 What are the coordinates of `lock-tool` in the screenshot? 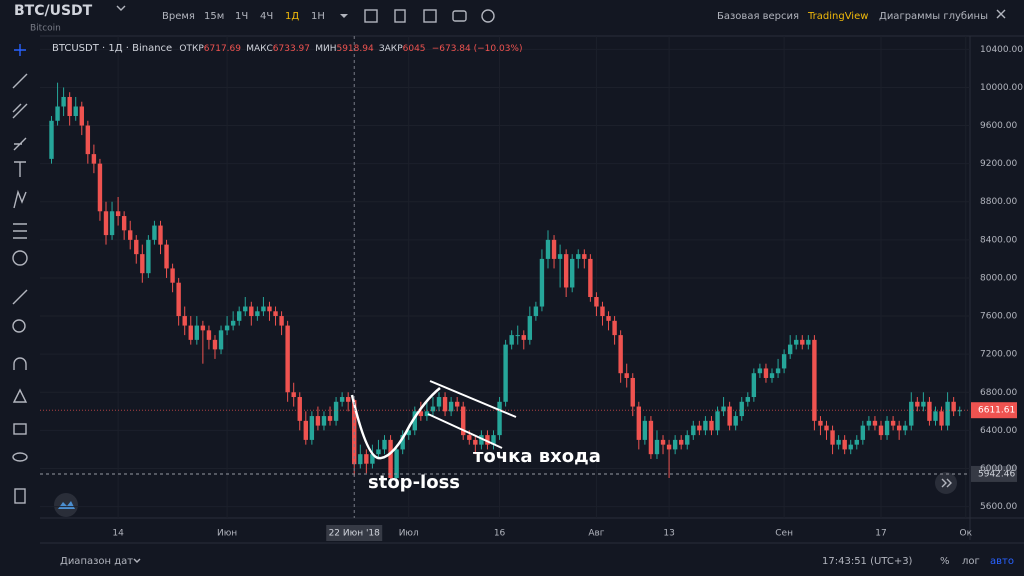 It's located at (20, 429).